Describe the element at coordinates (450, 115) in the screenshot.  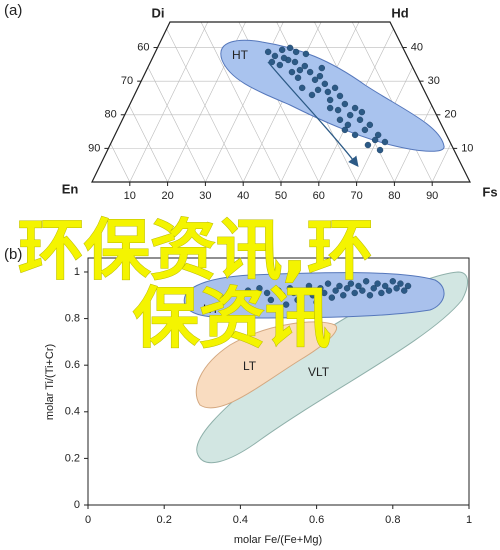
I see `right-tick-label: 20` at that location.